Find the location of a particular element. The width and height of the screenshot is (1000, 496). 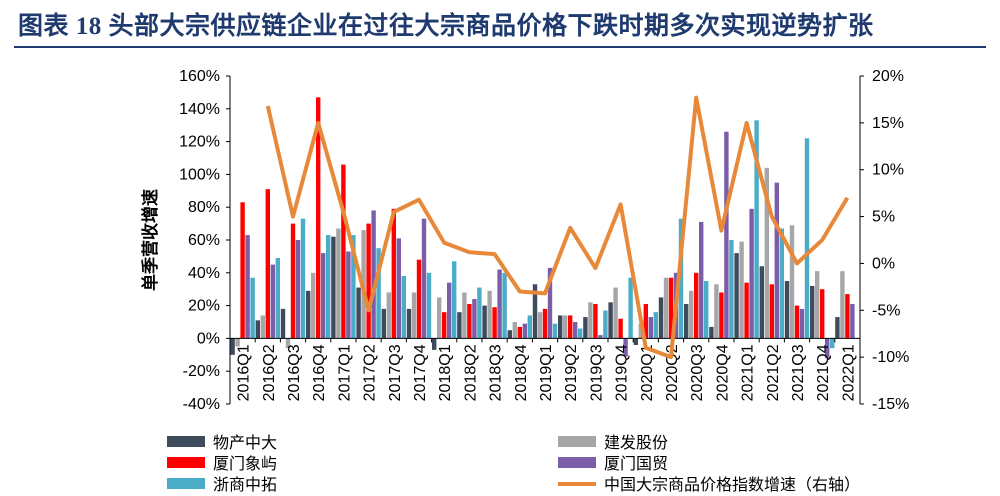

x-axis-tick-label: 2022Q1 is located at coordinates (848, 372).